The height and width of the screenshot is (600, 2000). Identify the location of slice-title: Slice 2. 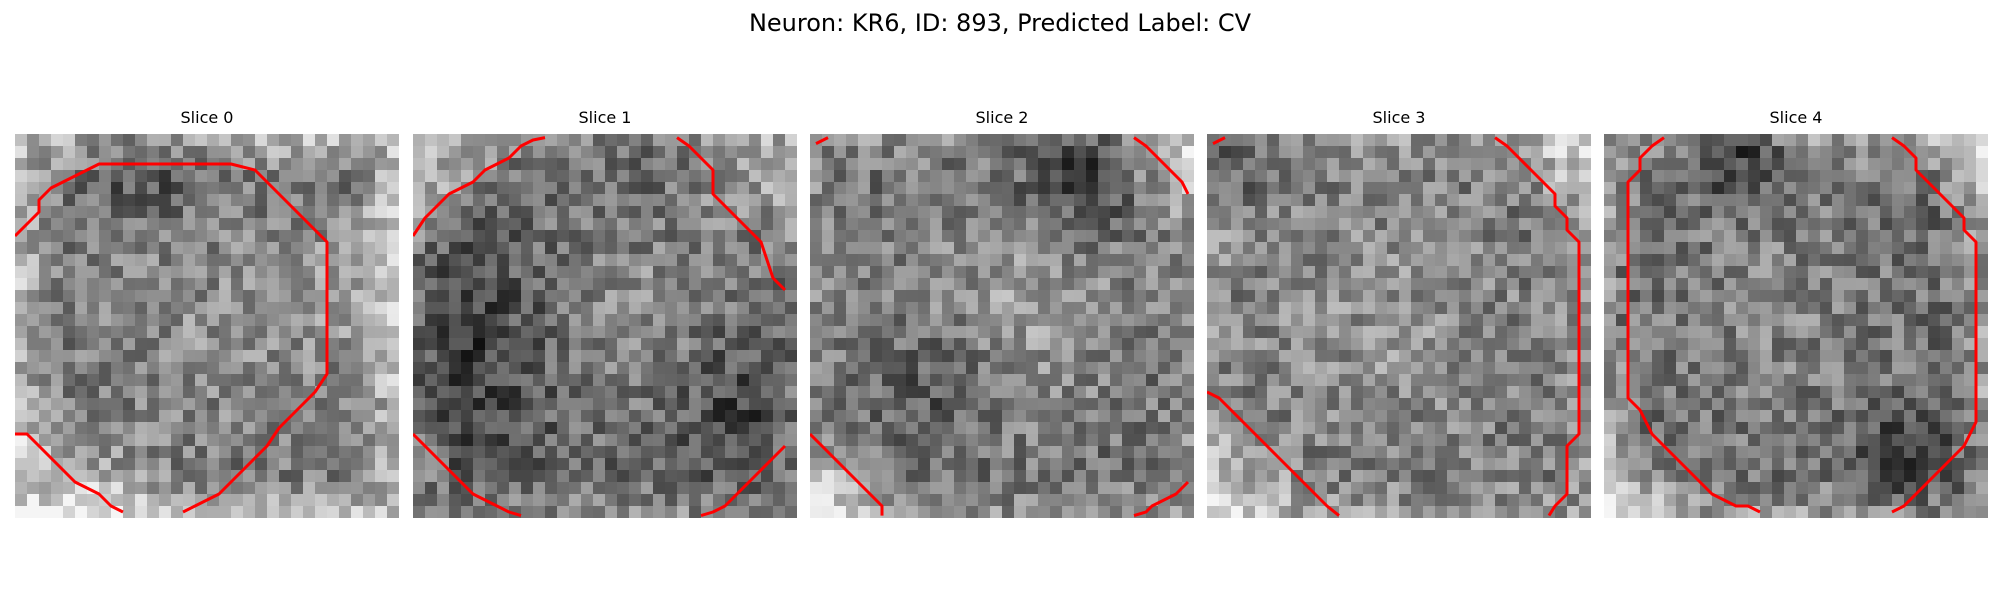
(1002, 117).